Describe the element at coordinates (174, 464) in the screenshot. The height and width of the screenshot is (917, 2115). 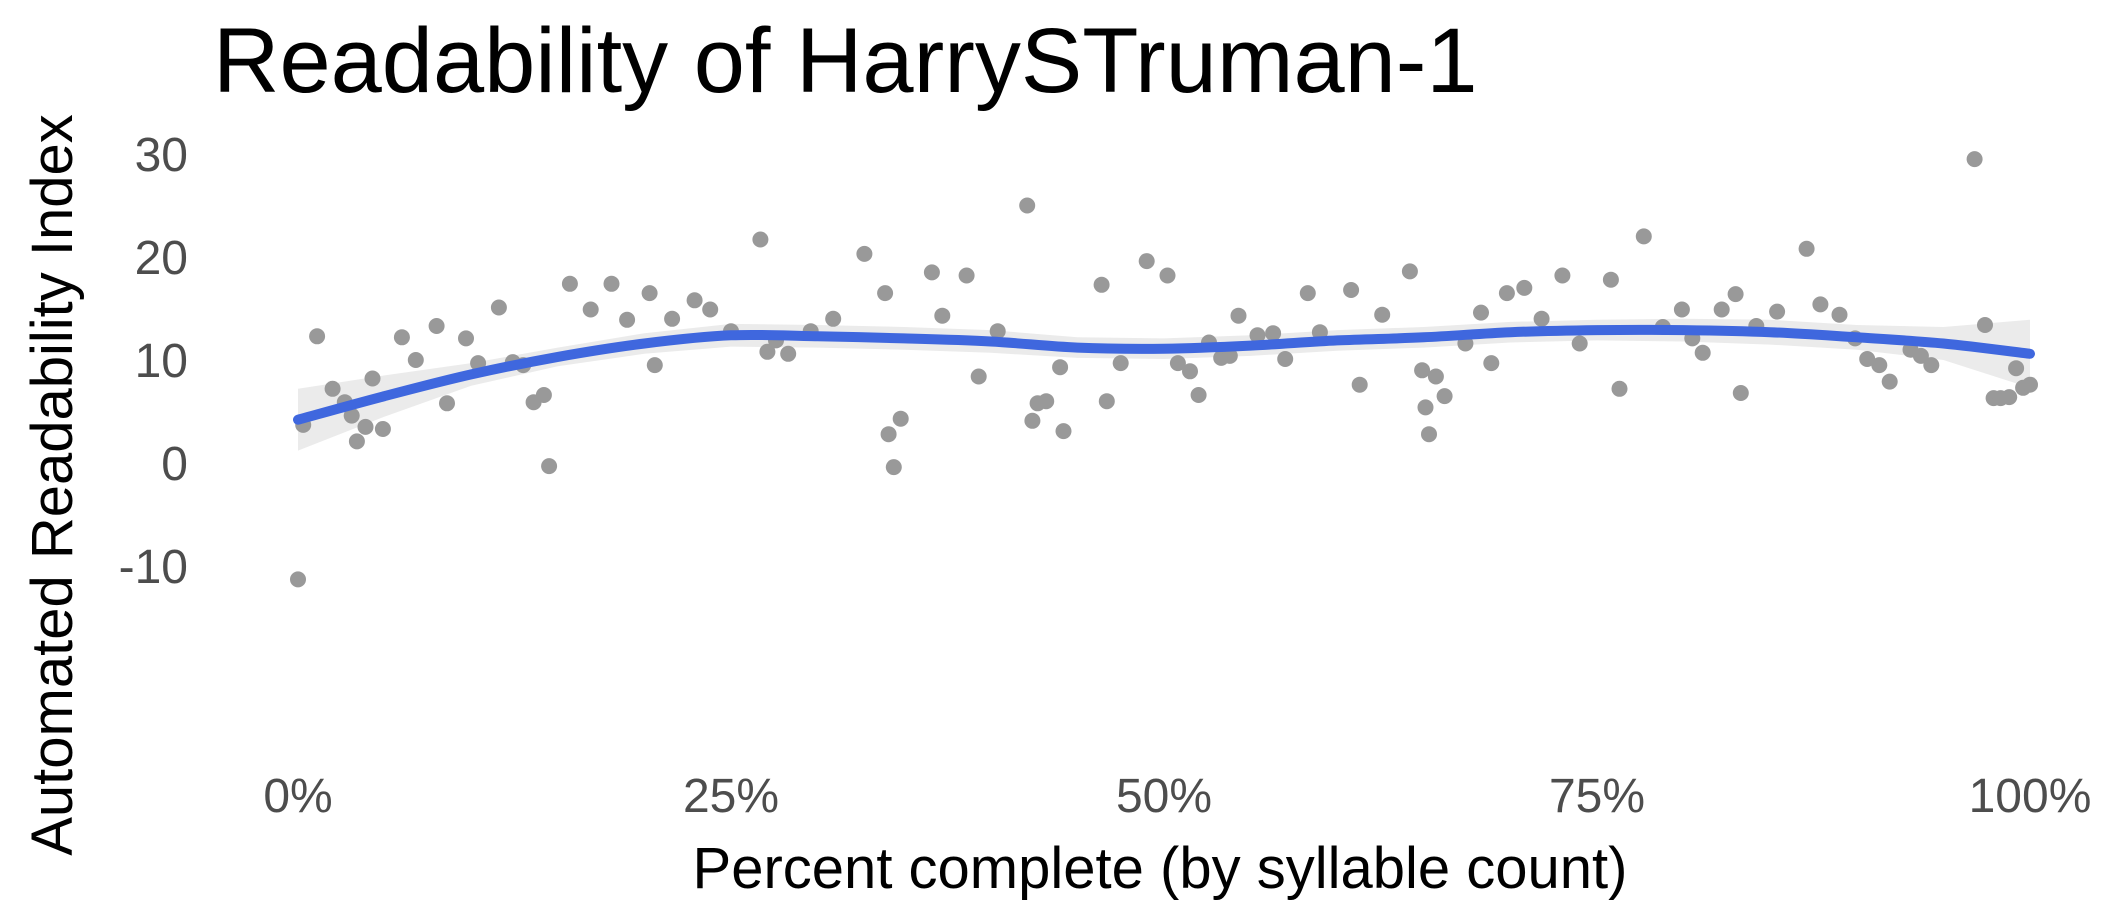
I see `y-tick-label: 0` at that location.